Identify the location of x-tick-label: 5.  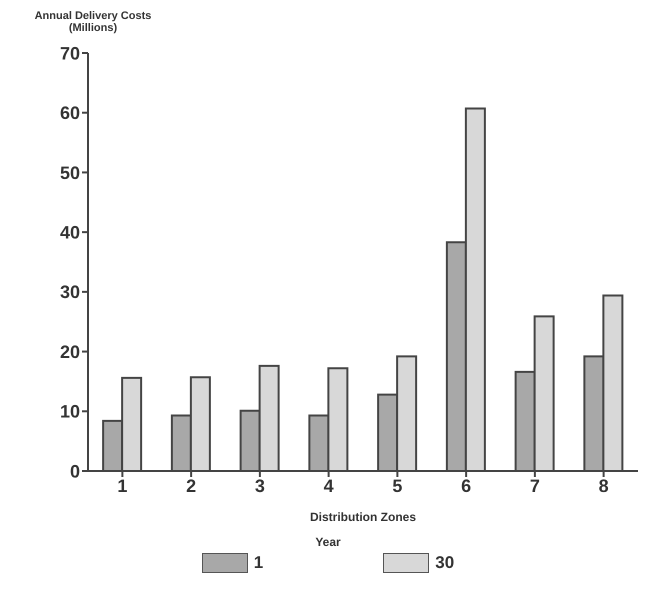
(397, 486).